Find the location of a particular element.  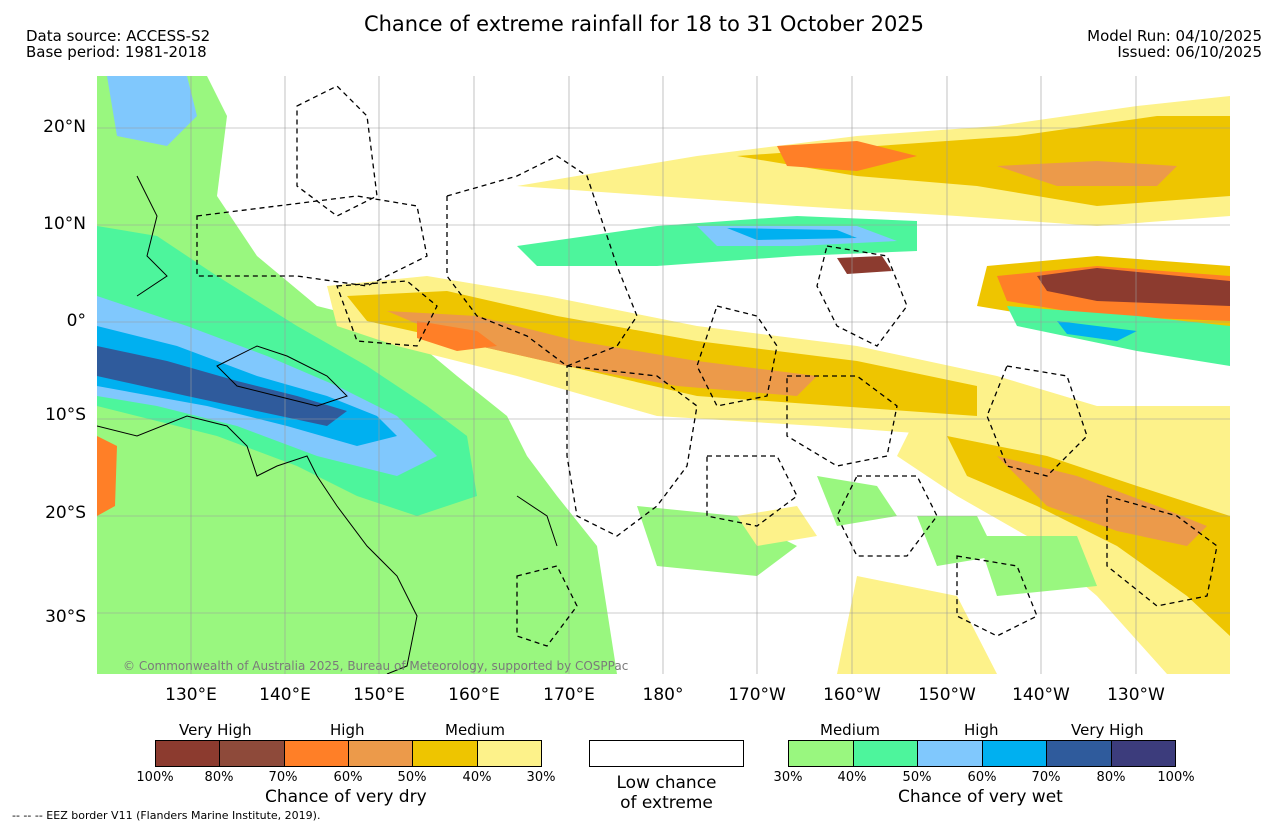

wet-tick: 100% is located at coordinates (1176, 777).